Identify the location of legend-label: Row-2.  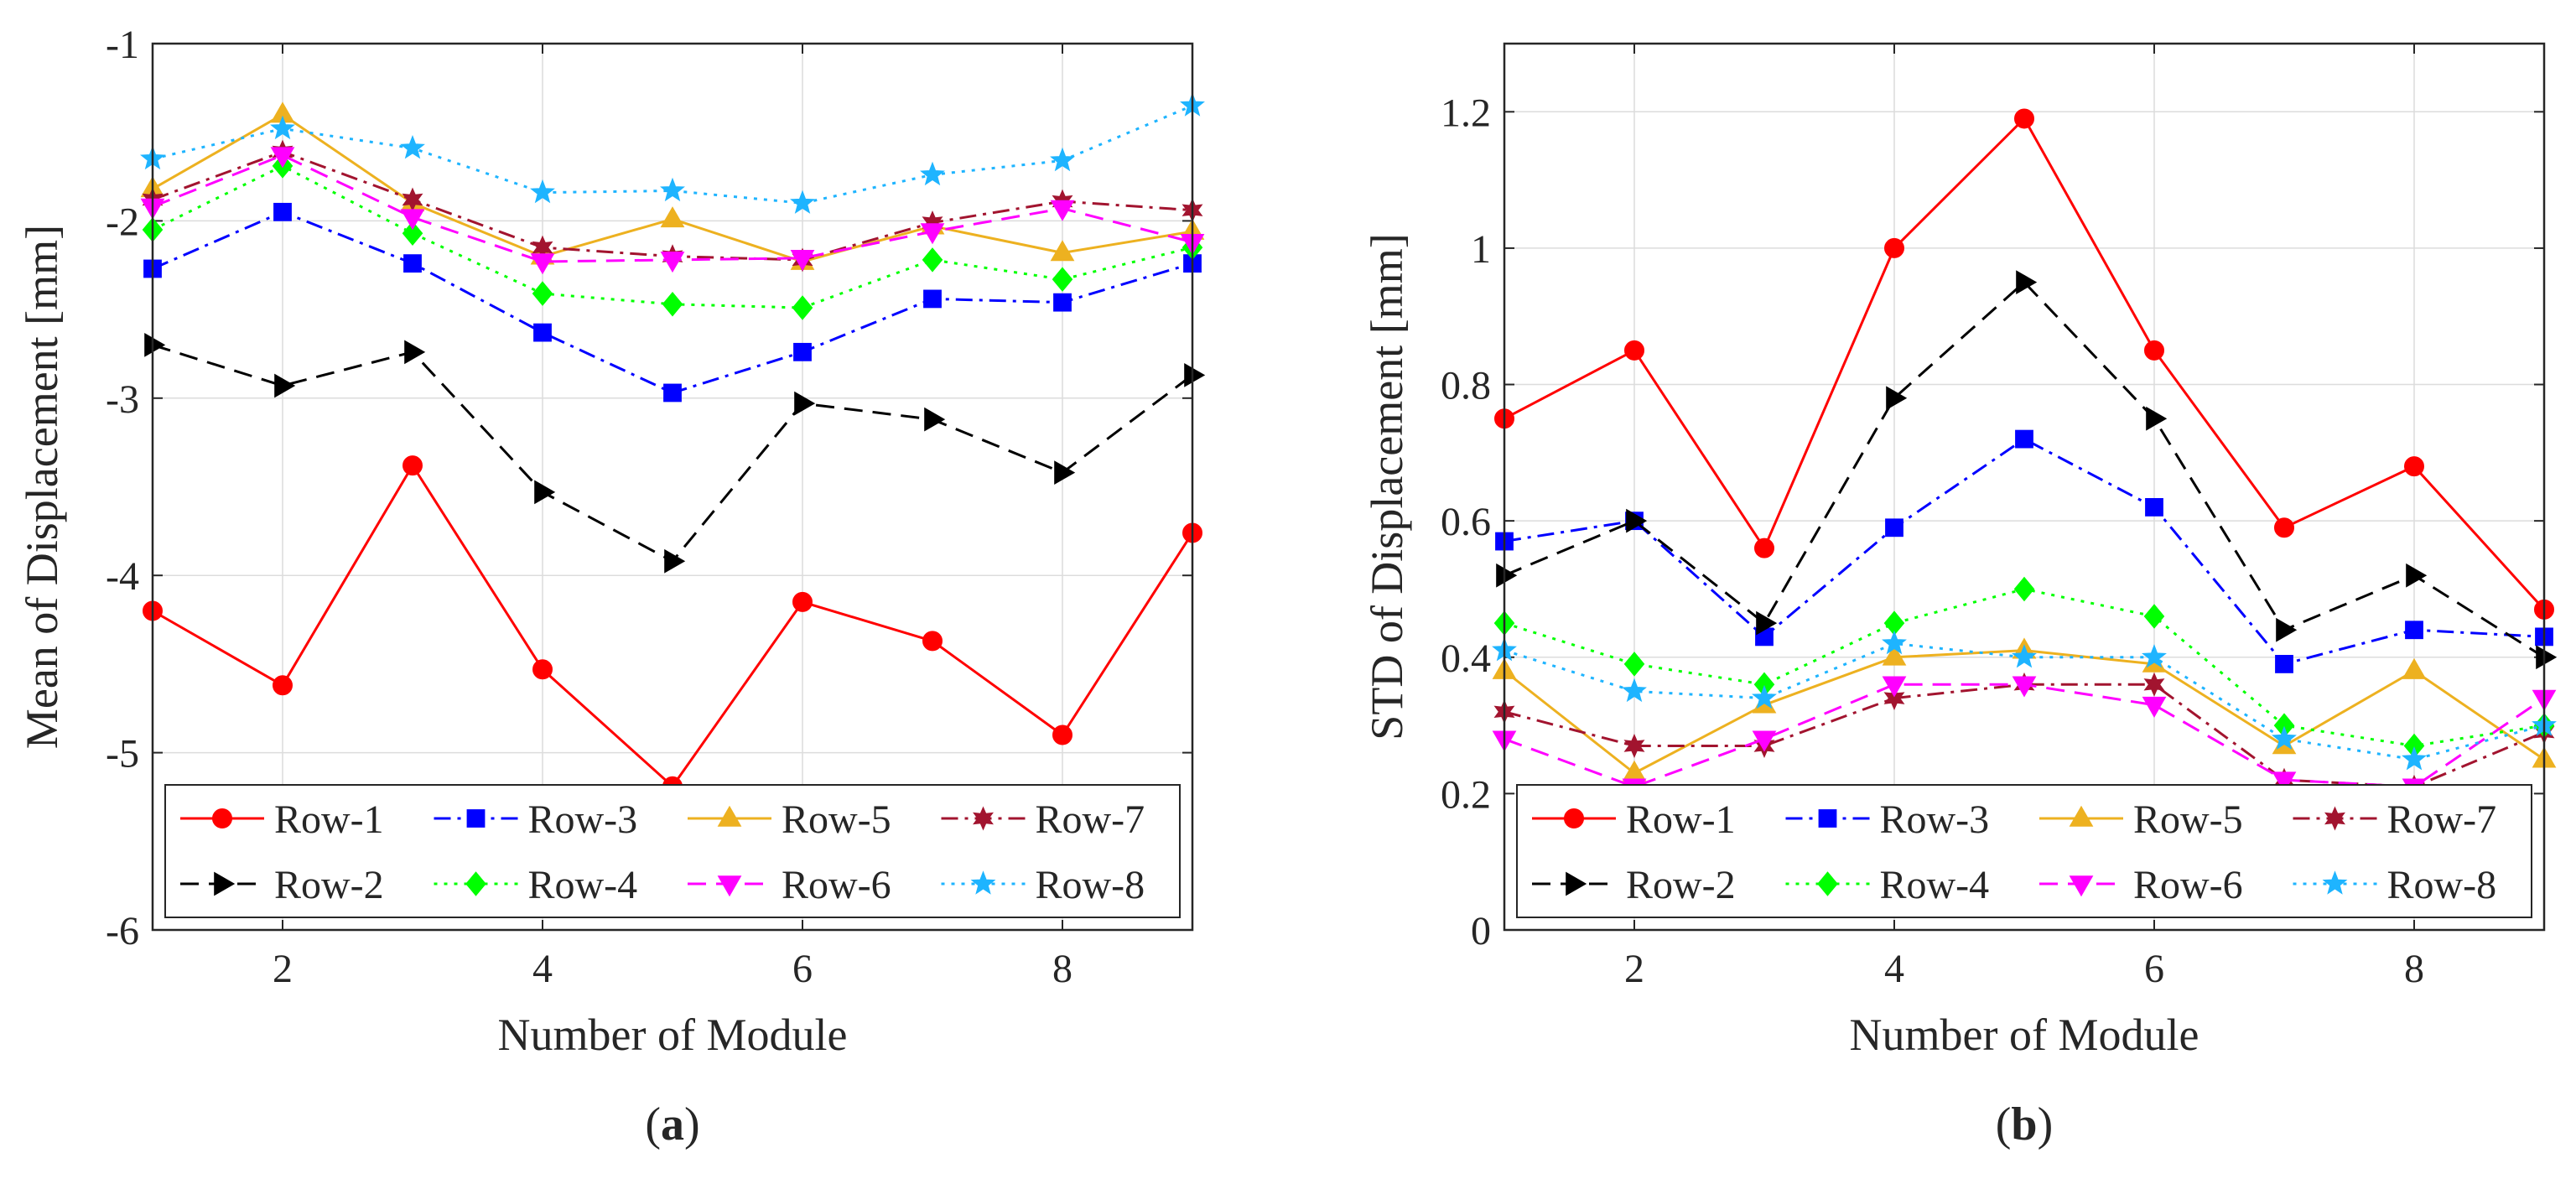
(329, 885).